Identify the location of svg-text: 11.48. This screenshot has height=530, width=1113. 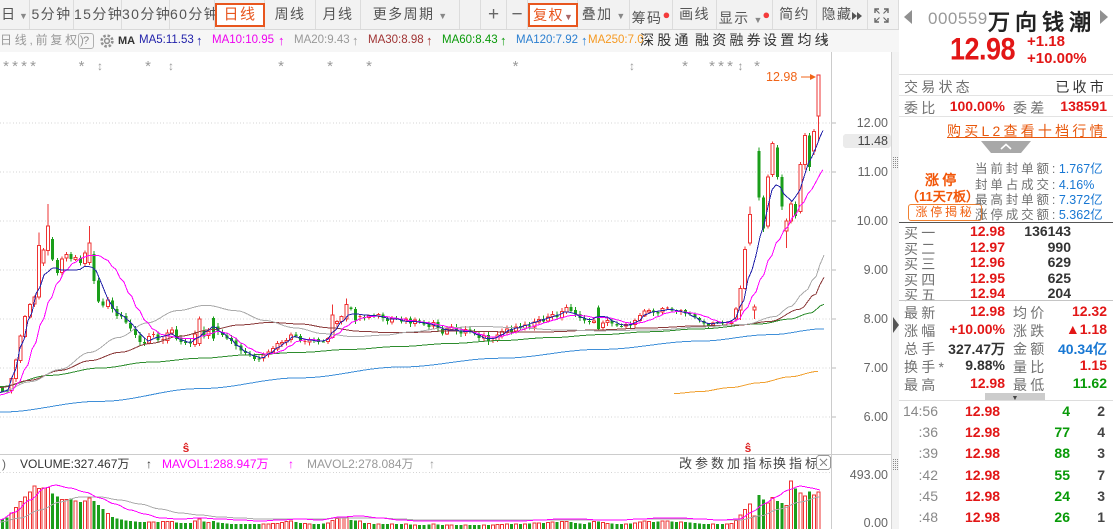
(873, 141).